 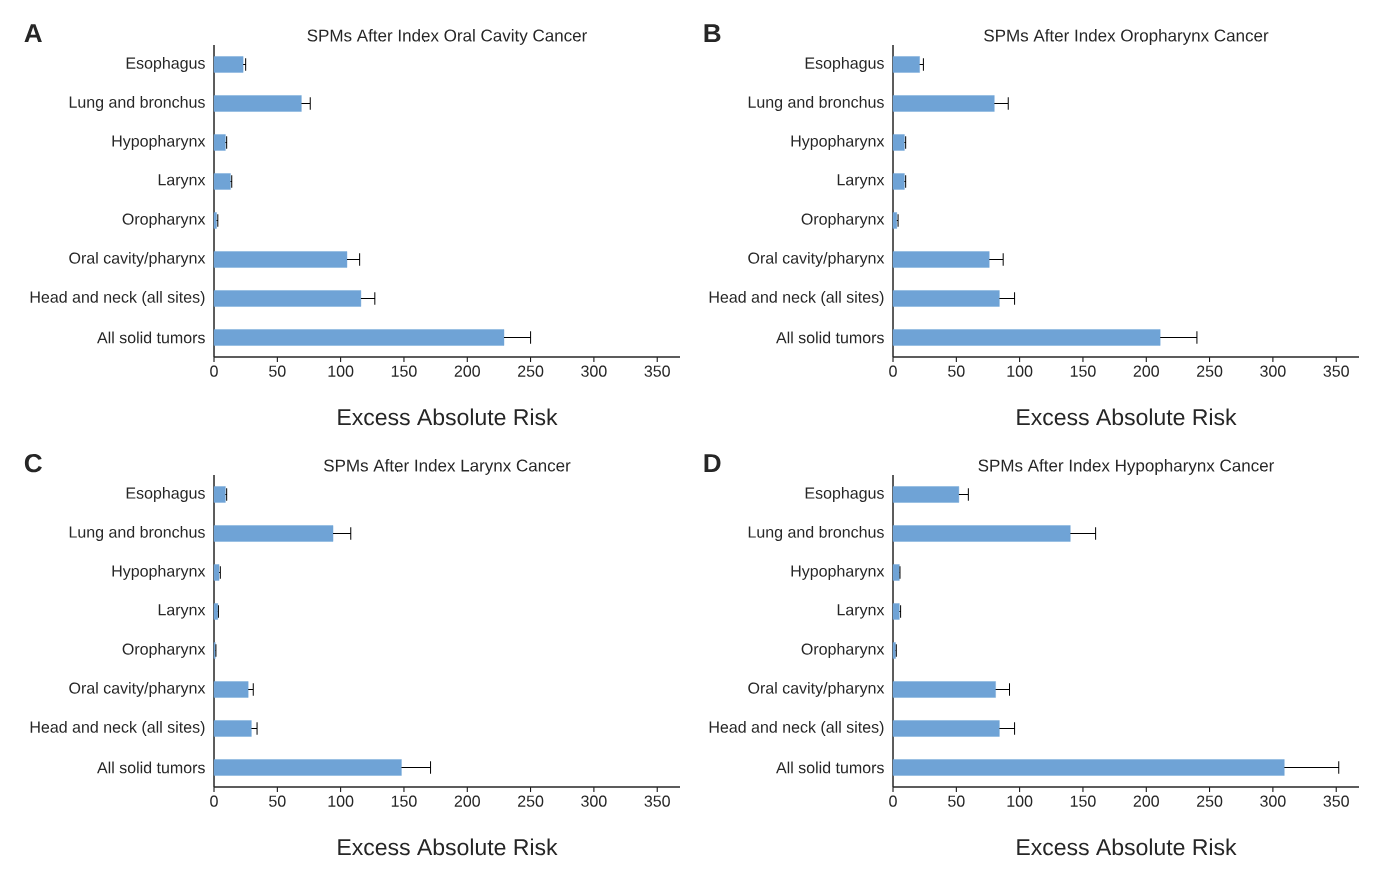 I want to click on chart-title: SPMs After Index Oral Cavity Cancer, so click(x=447, y=37).